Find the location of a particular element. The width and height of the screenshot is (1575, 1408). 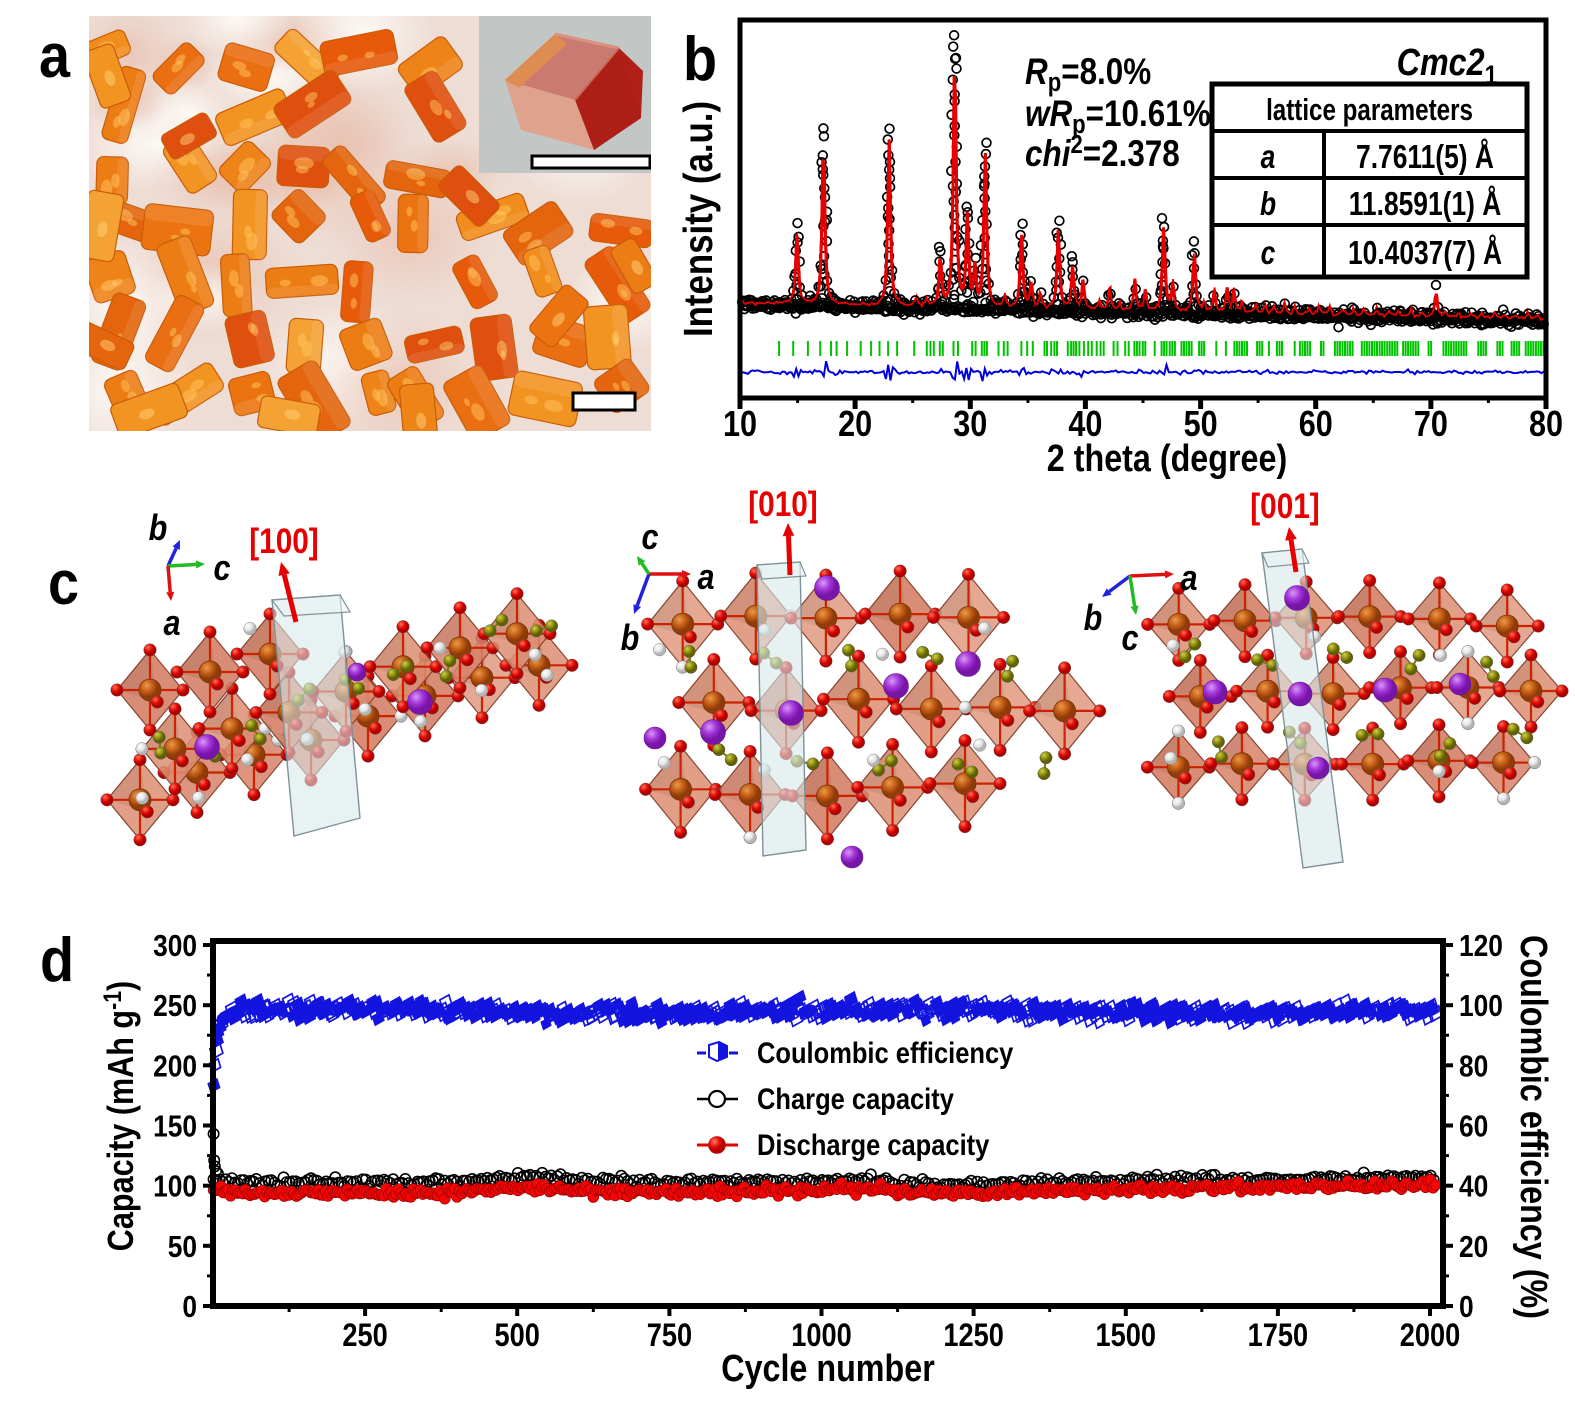

svg-text: Discharge capacity is located at coordinates (873, 1144).